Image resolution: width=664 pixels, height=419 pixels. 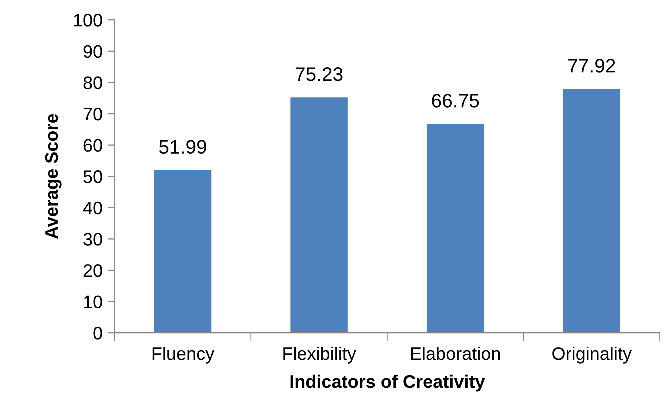 What do you see at coordinates (592, 66) in the screenshot?
I see `data-label: 77.92` at bounding box center [592, 66].